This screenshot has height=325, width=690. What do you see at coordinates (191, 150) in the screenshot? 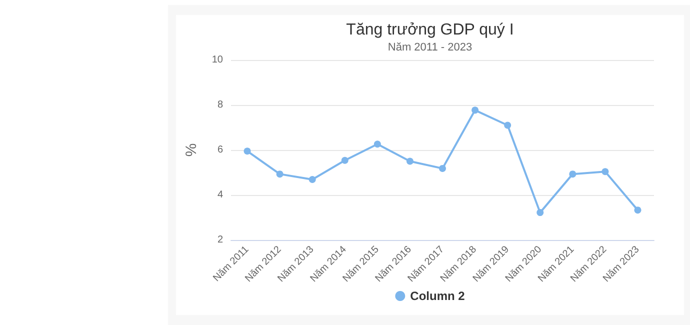
I see `y-axis-title: %` at bounding box center [191, 150].